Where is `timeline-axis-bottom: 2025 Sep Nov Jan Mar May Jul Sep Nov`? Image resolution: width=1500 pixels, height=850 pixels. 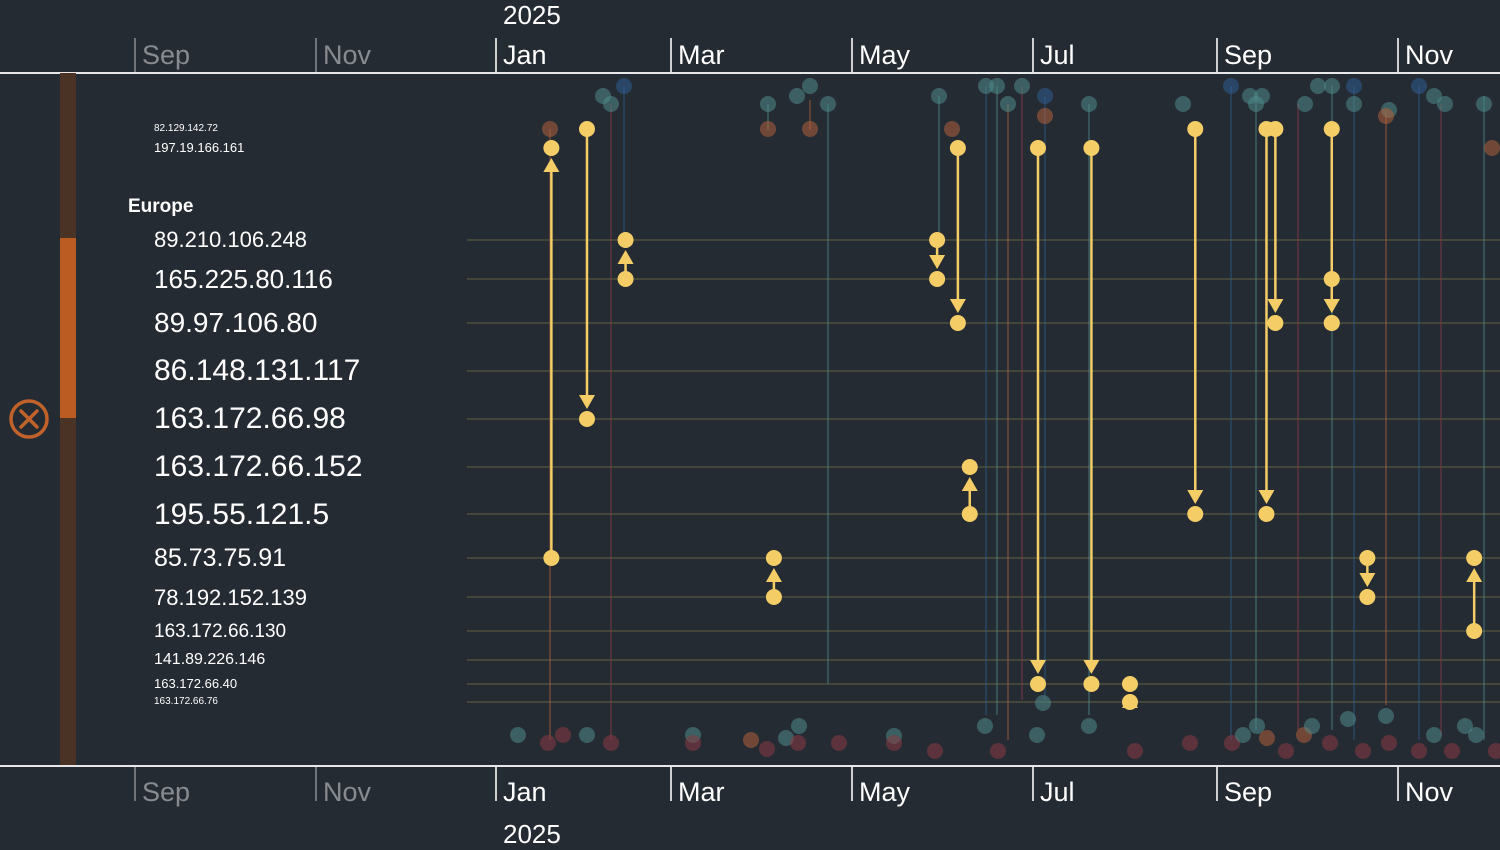
timeline-axis-bottom: 2025 Sep Nov Jan Mar May Jul Sep Nov is located at coordinates (750, 807).